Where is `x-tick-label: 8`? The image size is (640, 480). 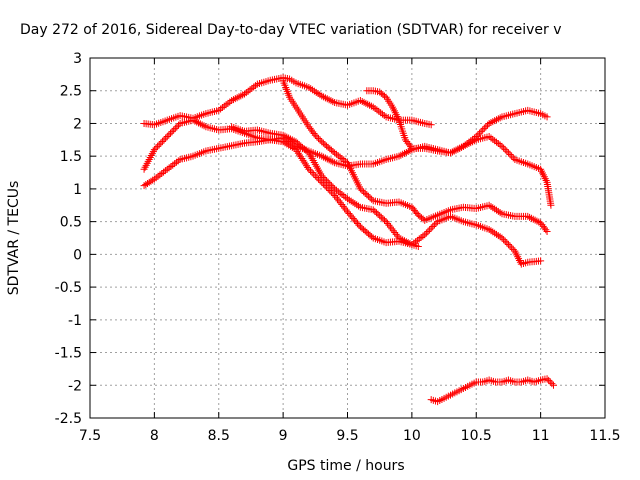
x-tick-label: 8 is located at coordinates (154, 436).